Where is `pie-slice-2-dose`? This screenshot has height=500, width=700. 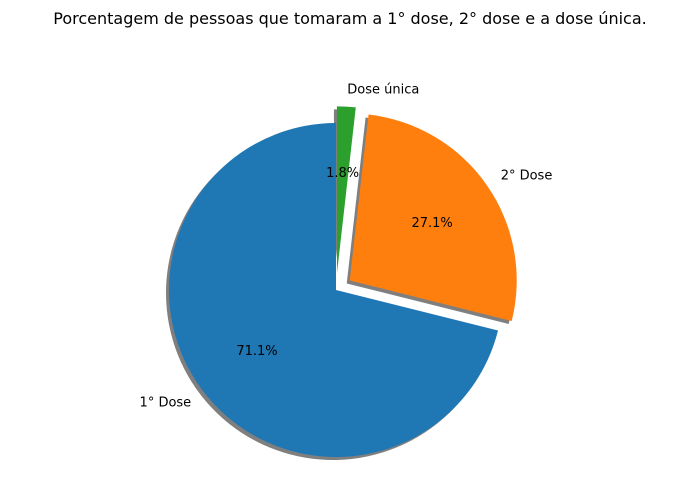
pie-slice-2-dose is located at coordinates (433, 217).